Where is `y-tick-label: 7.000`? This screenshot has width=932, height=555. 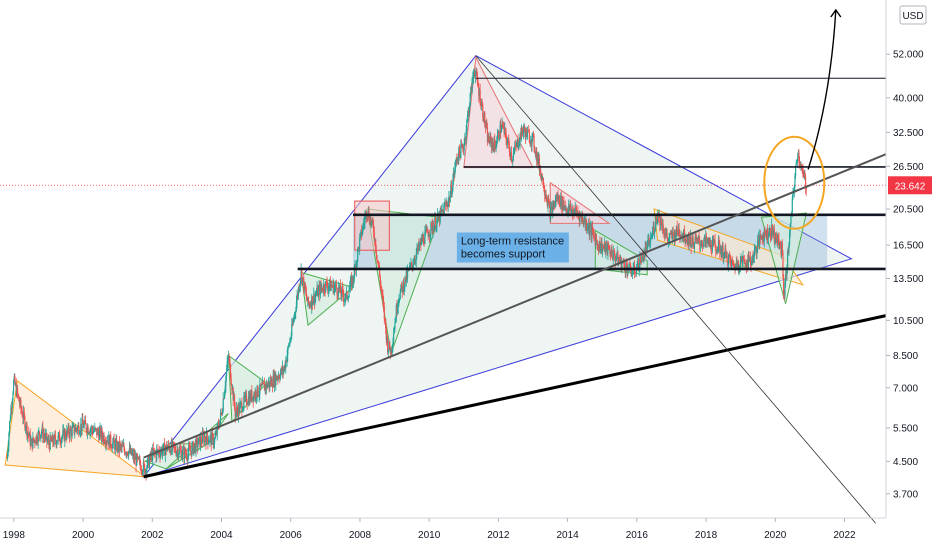
y-tick-label: 7.000 is located at coordinates (905, 388).